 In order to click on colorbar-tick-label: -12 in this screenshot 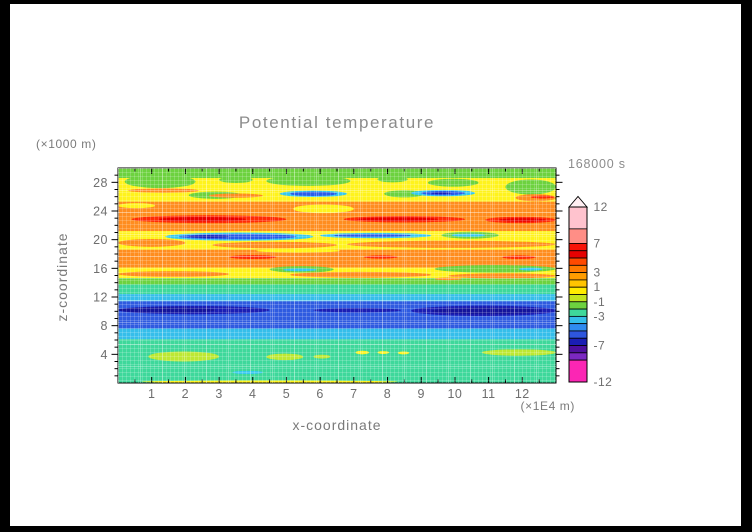, I will do `click(603, 382)`.